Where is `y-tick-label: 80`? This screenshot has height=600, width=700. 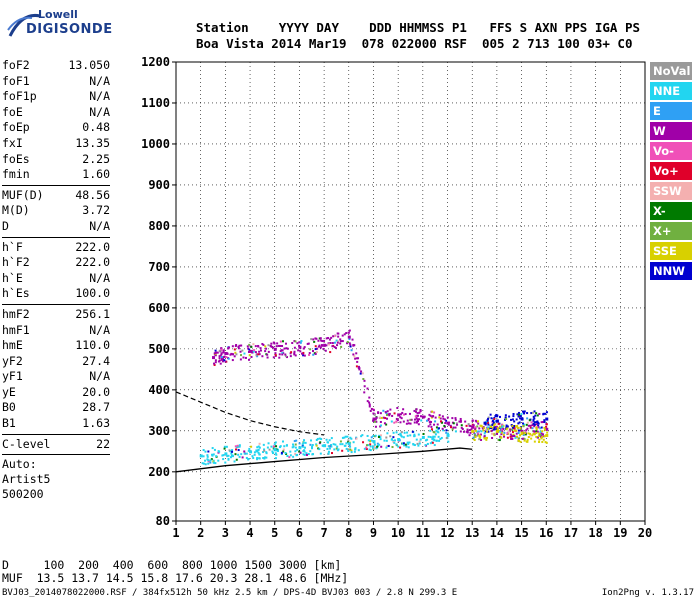
y-tick-label: 80 is located at coordinates (163, 521).